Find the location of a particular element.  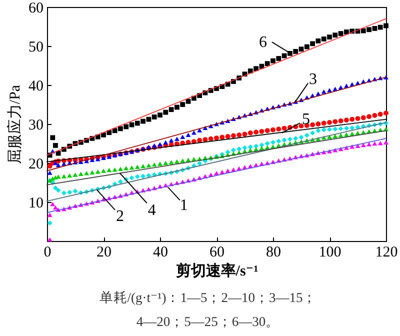

x-tick-label: 0 is located at coordinates (48, 252).